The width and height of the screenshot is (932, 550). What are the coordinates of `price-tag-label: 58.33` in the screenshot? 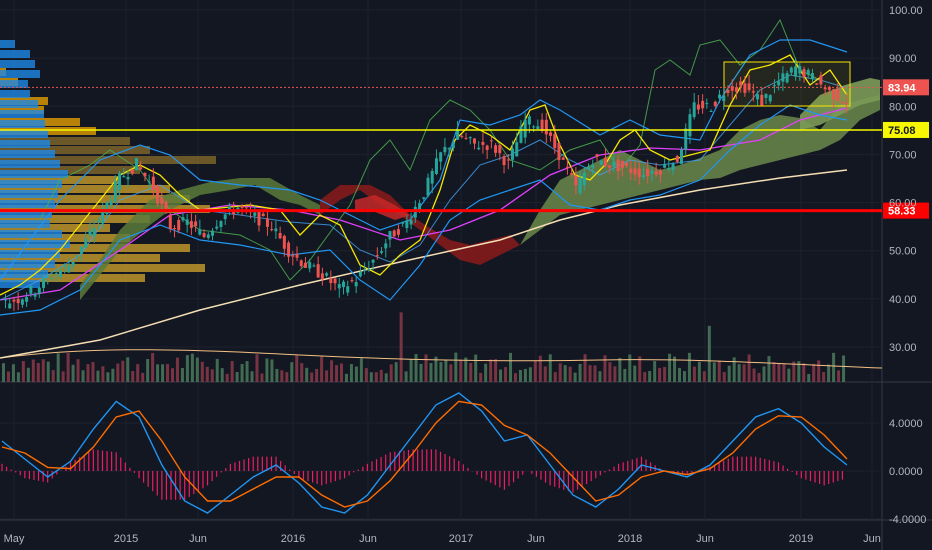 It's located at (902, 212).